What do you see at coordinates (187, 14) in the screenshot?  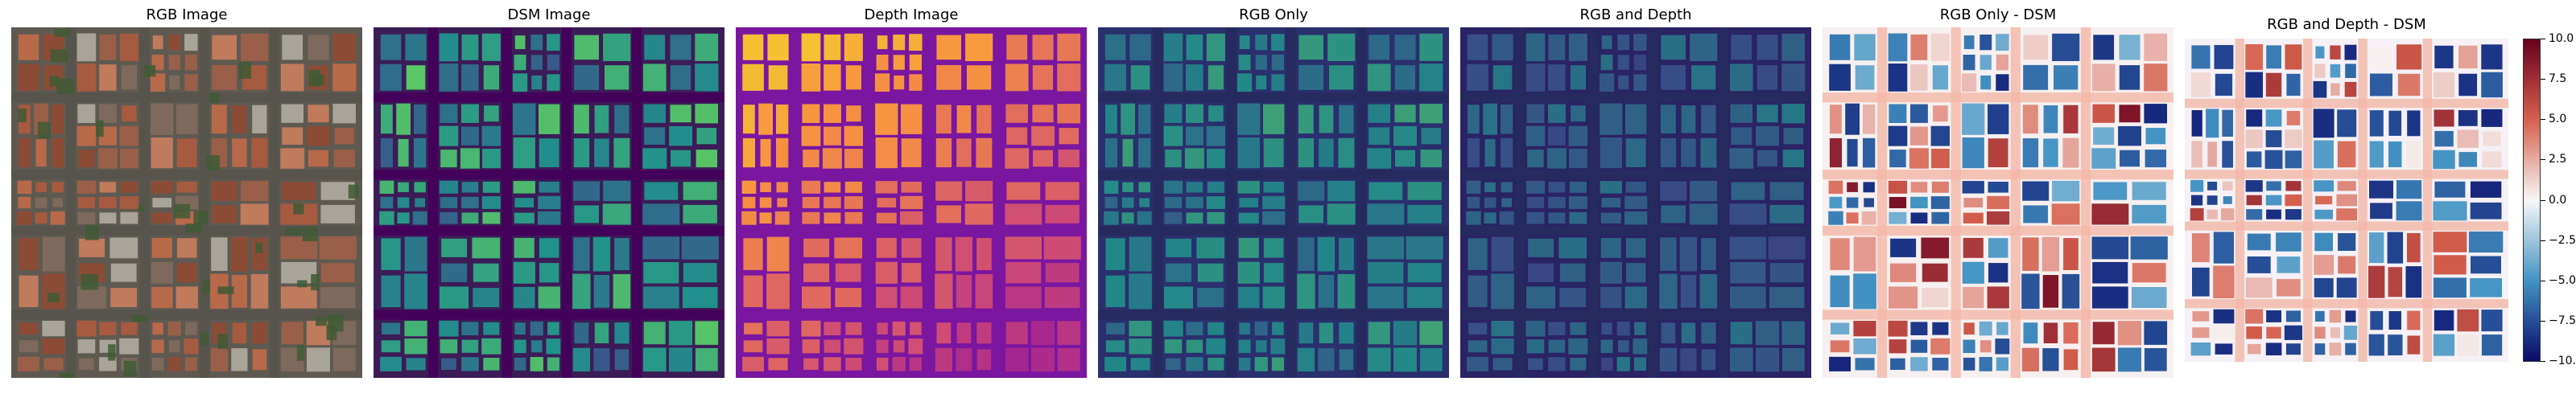 I see `panel-title: RGB Image` at bounding box center [187, 14].